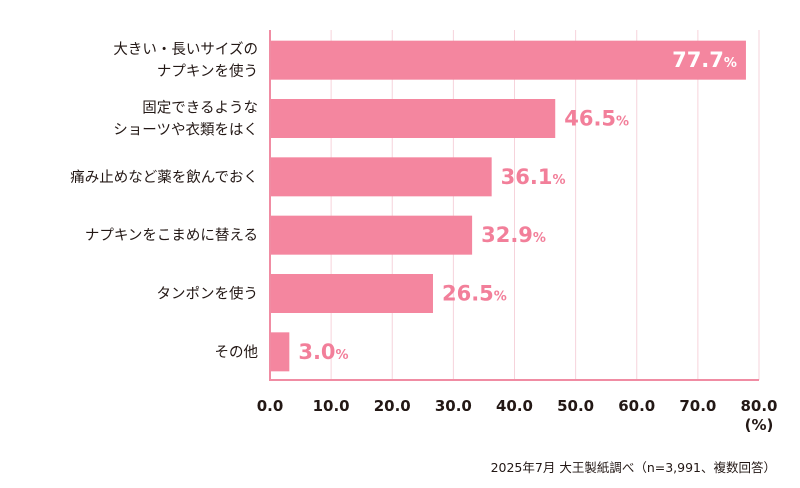 Image resolution: width=800 pixels, height=488 pixels. Describe the element at coordinates (596, 119) in the screenshot. I see `data-label: 46.5%` at that location.